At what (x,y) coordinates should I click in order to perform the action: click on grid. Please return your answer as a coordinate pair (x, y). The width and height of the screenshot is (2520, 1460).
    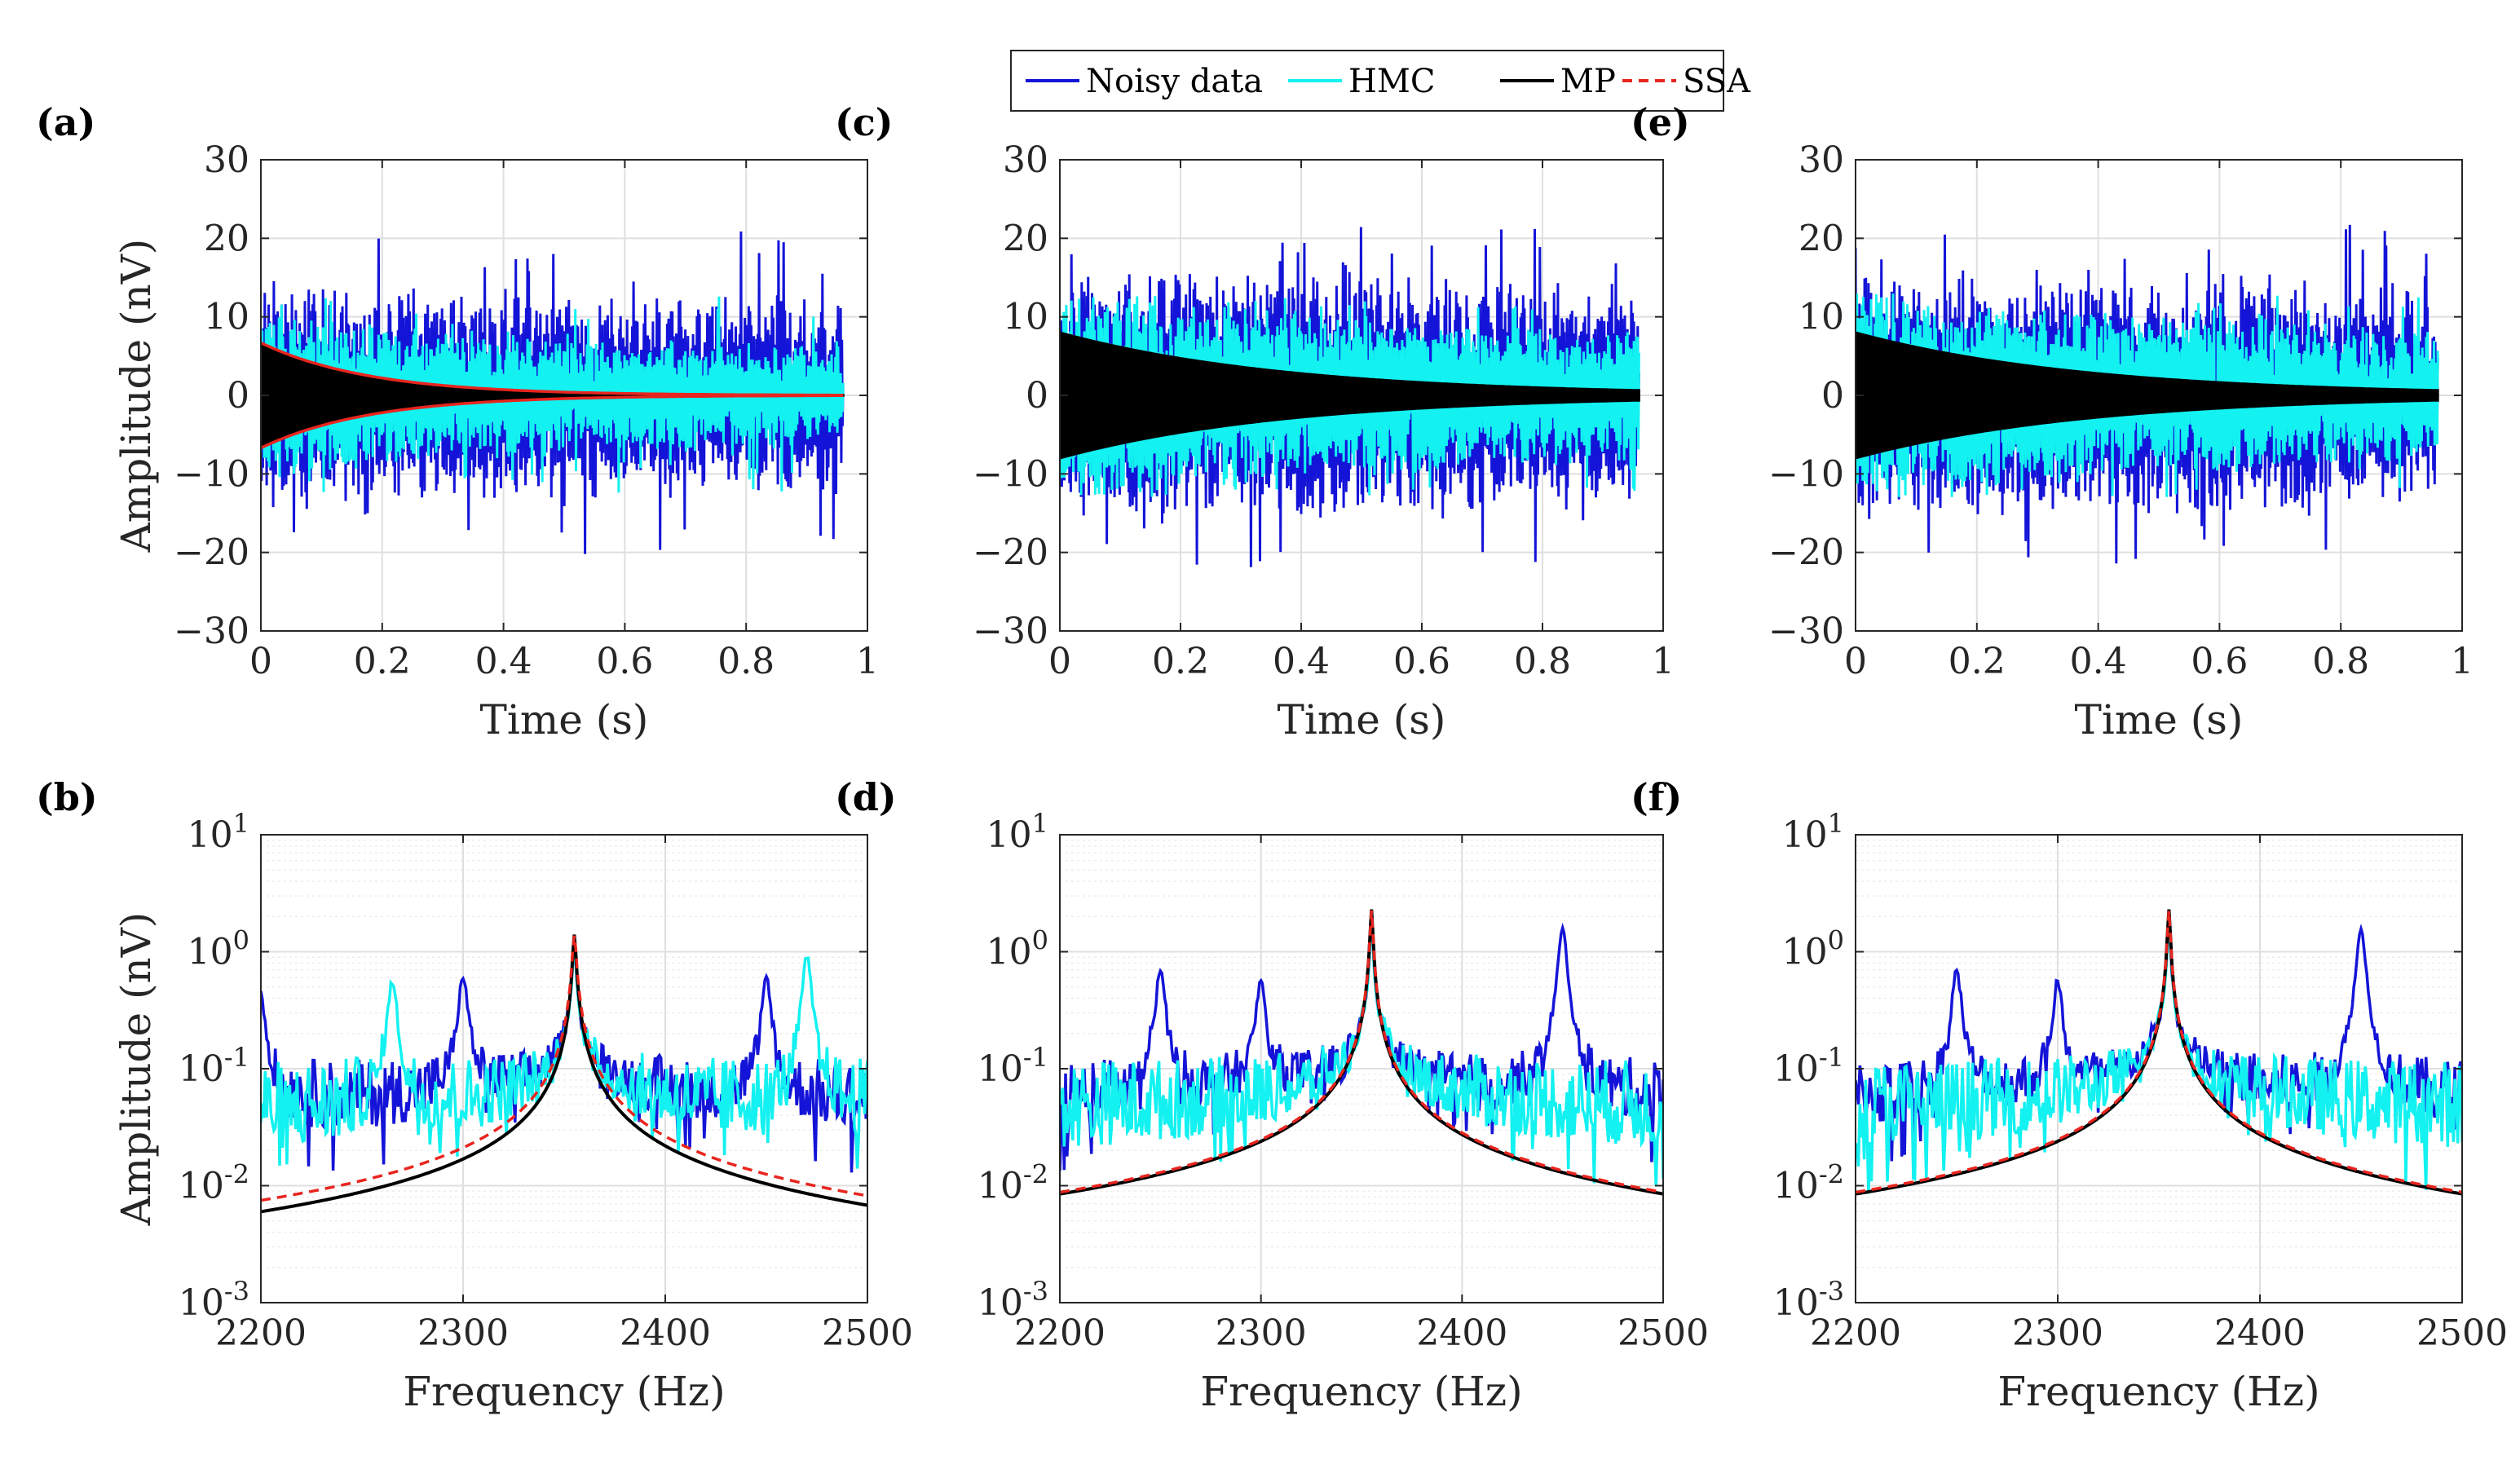
    Looking at the image, I should click on (1361, 1068).